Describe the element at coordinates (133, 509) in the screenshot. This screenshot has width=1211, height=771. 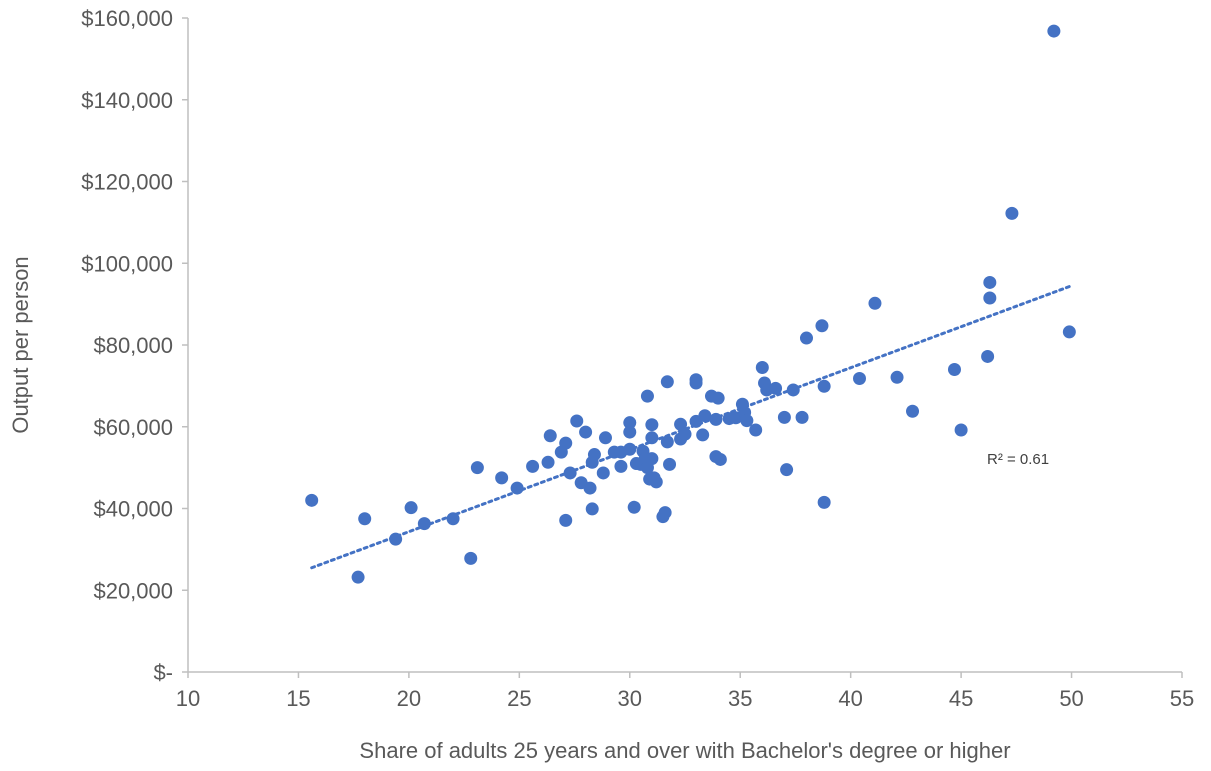
I see `y-tick-label: $40,000` at that location.